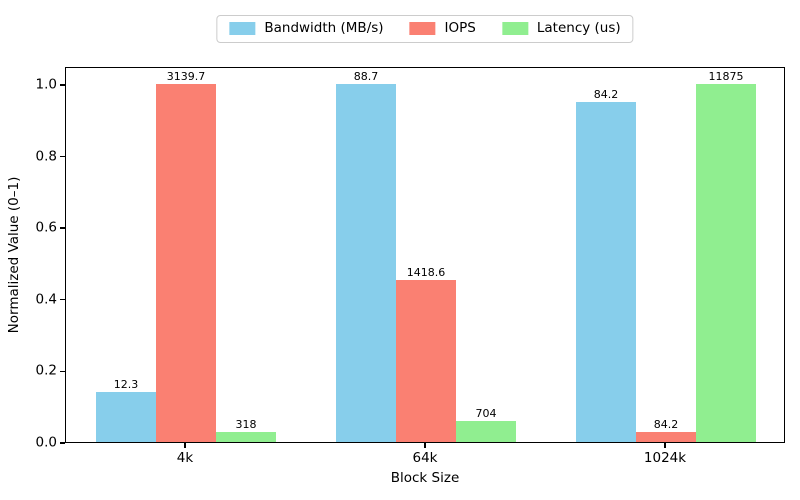  Describe the element at coordinates (46, 299) in the screenshot. I see `y-tick-label: 0.4` at that location.